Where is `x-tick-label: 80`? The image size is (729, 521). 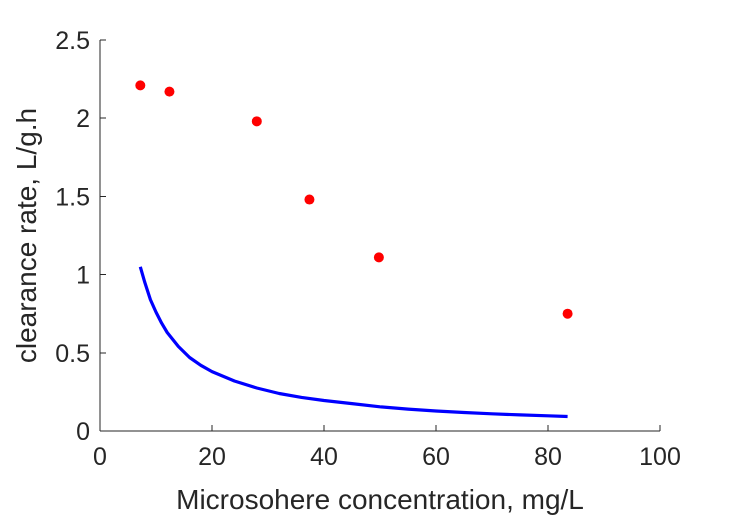 x-tick-label: 80 is located at coordinates (548, 457).